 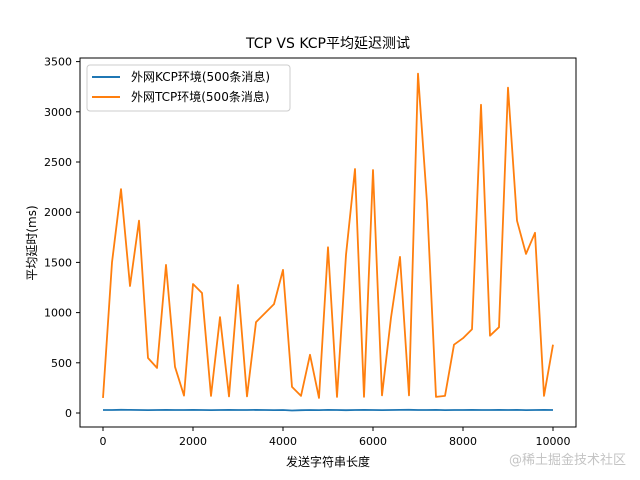 What do you see at coordinates (328, 461) in the screenshot?
I see `x-axis-label: 发送字符串长度` at bounding box center [328, 461].